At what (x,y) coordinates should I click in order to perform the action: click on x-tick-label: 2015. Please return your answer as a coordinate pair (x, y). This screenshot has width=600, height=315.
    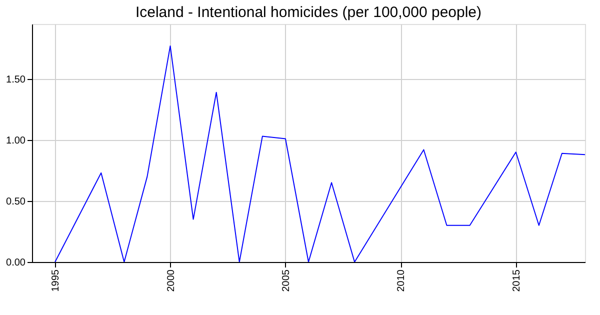
    Looking at the image, I should click on (516, 280).